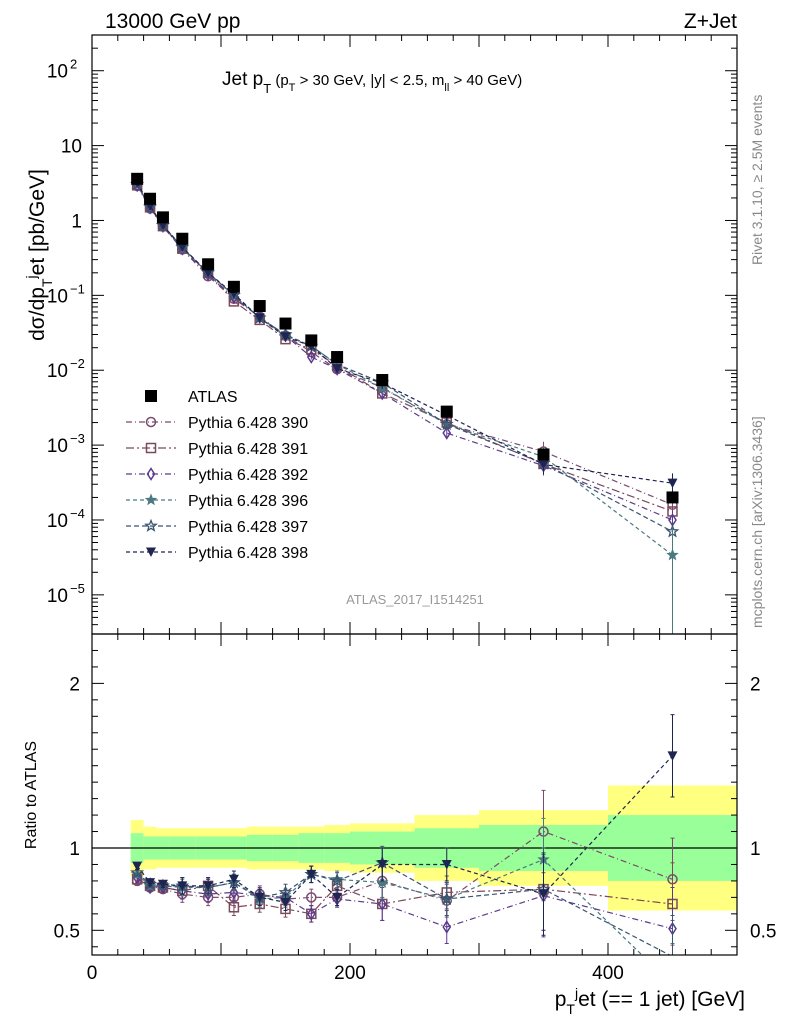 The image size is (786, 1024). I want to click on y-tick-exponent: 2, so click(73, 64).